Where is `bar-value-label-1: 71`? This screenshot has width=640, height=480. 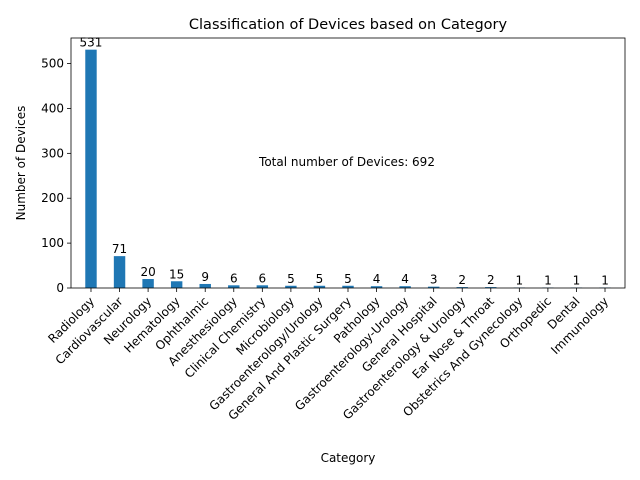
bar-value-label-1: 71 is located at coordinates (119, 249).